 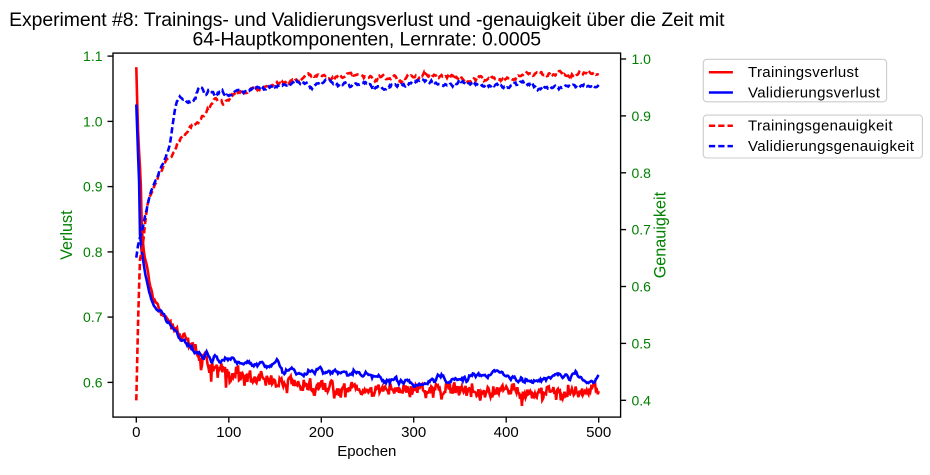 What do you see at coordinates (598, 432) in the screenshot?
I see `svg-text: 500` at bounding box center [598, 432].